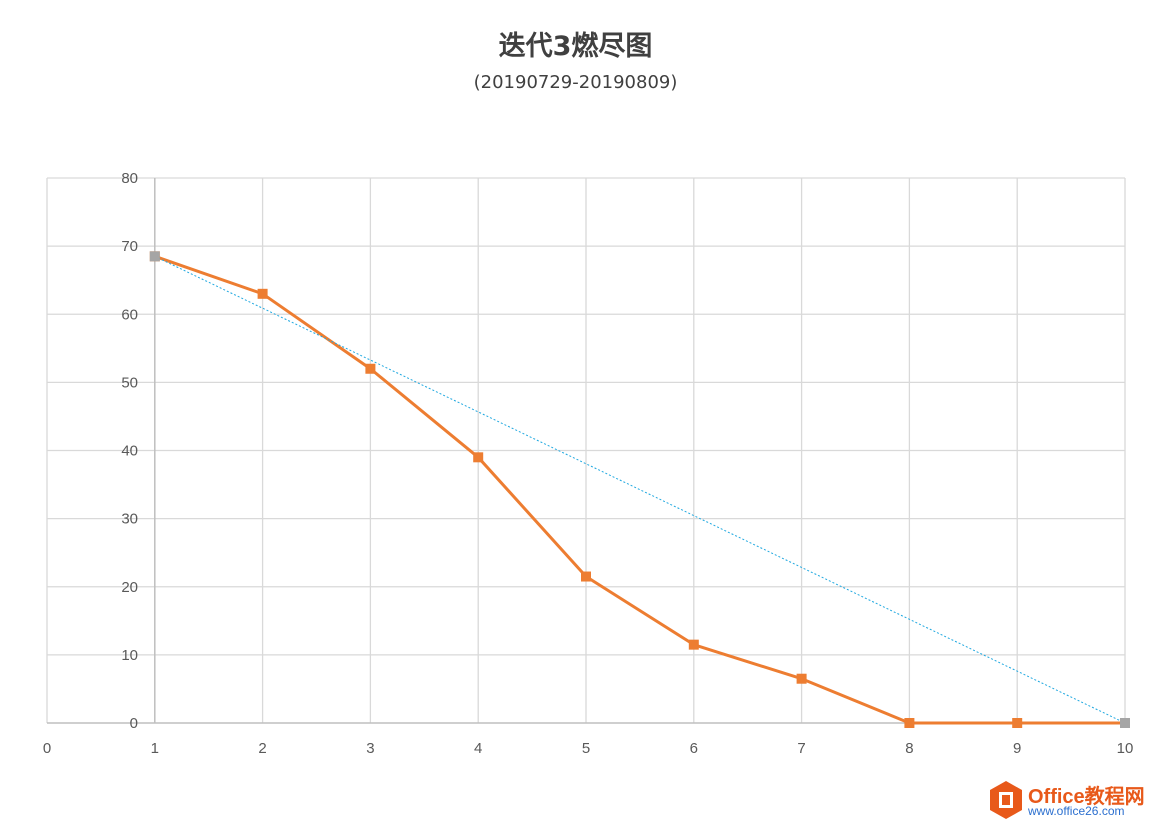 This screenshot has width=1151, height=828. Describe the element at coordinates (575, 46) in the screenshot. I see `chart-title: 迭代3燃尽图` at that location.